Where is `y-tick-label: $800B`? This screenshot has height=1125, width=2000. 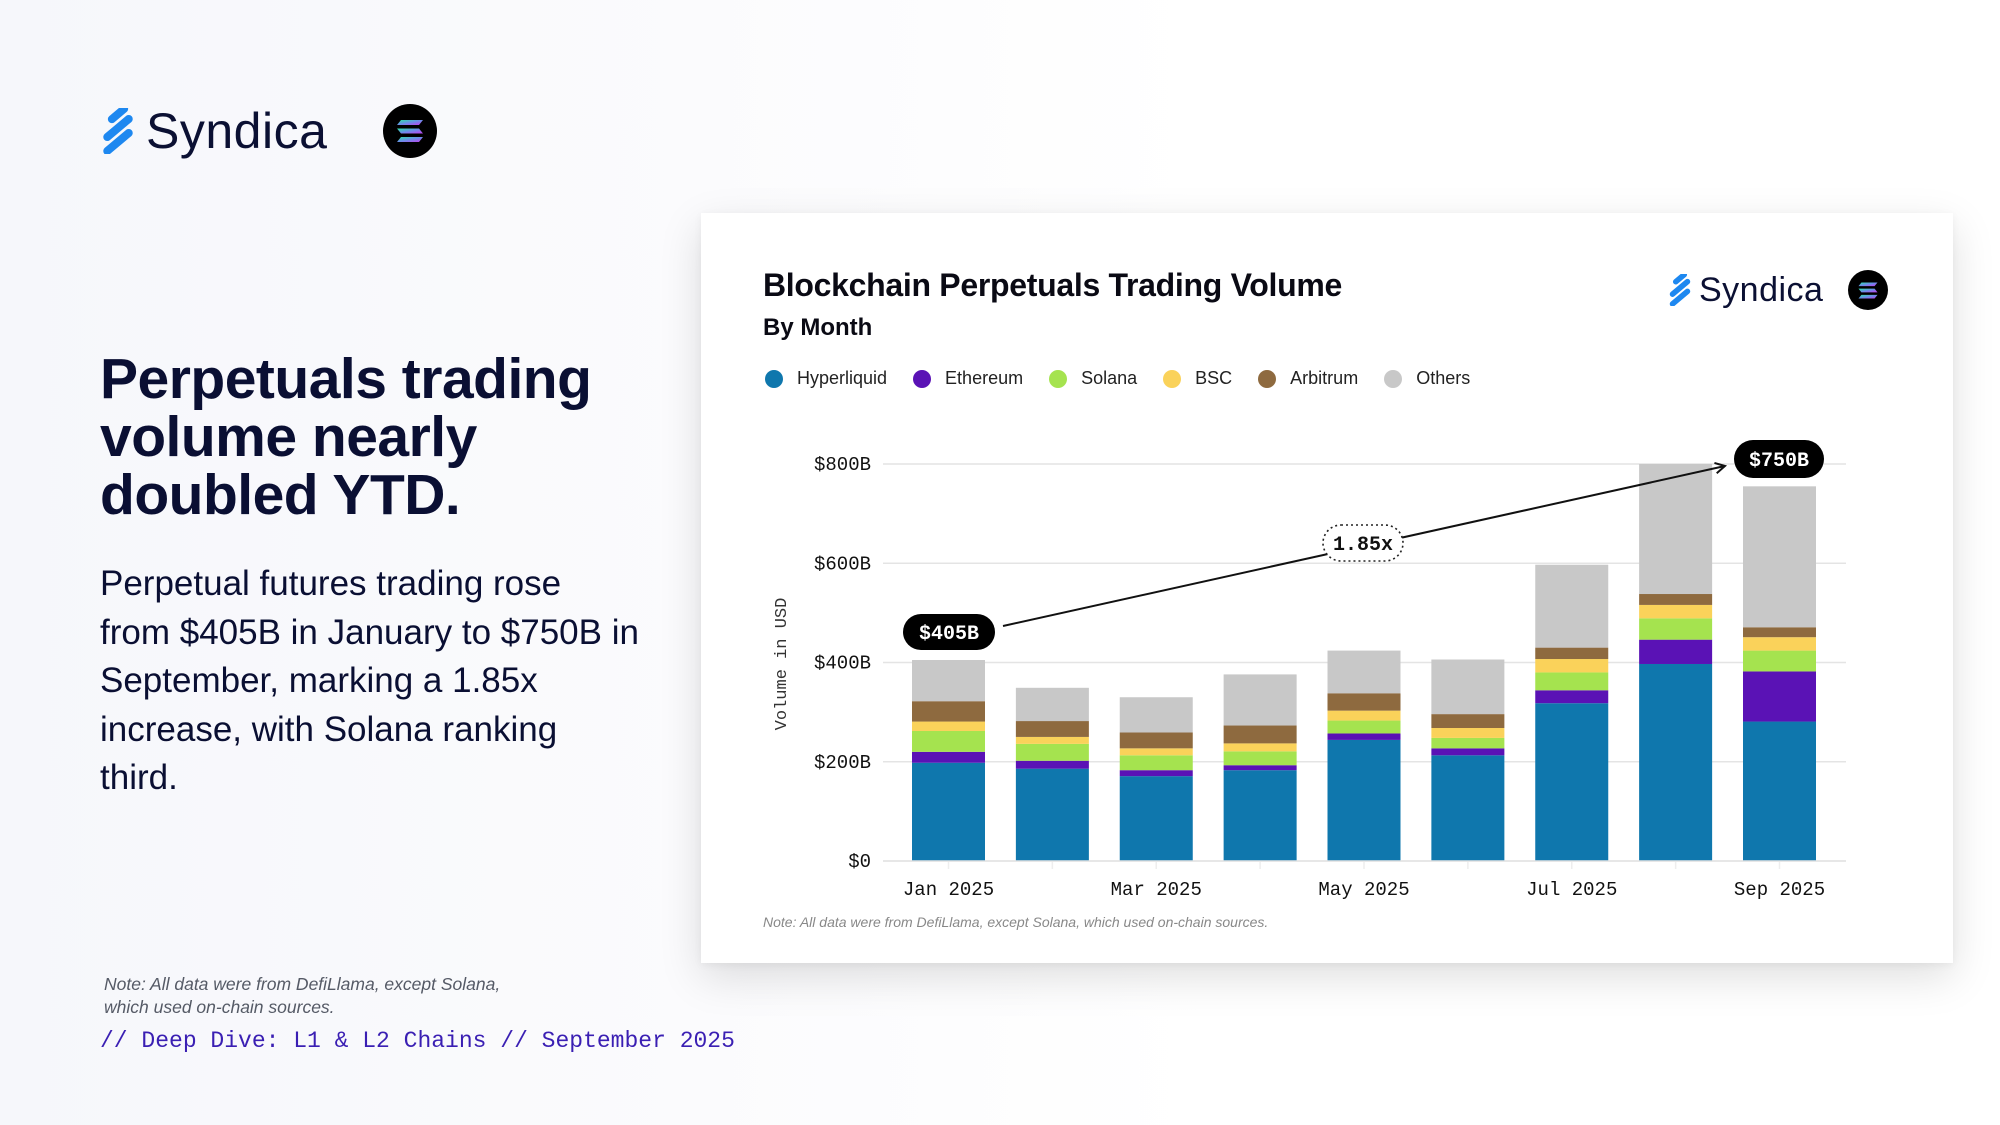 y-tick-label: $800B is located at coordinates (842, 465).